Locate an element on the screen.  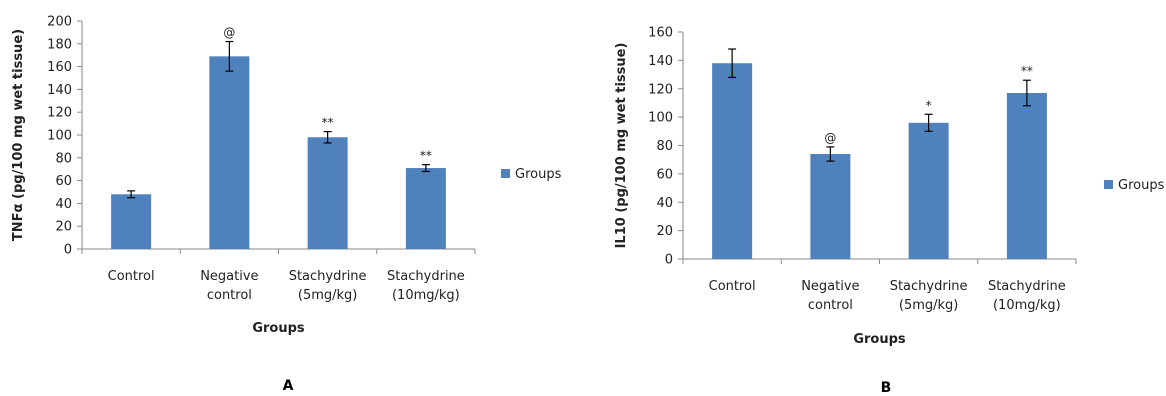
panel-label: B is located at coordinates (886, 388).